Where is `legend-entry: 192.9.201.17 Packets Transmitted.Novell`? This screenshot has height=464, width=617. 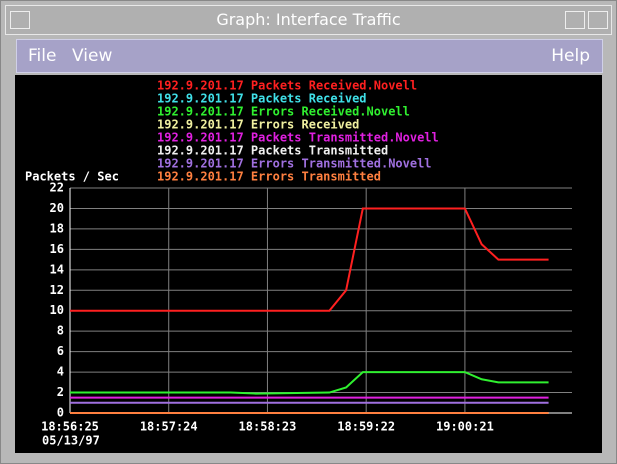 legend-entry: 192.9.201.17 Packets Transmitted.Novell is located at coordinates (298, 138).